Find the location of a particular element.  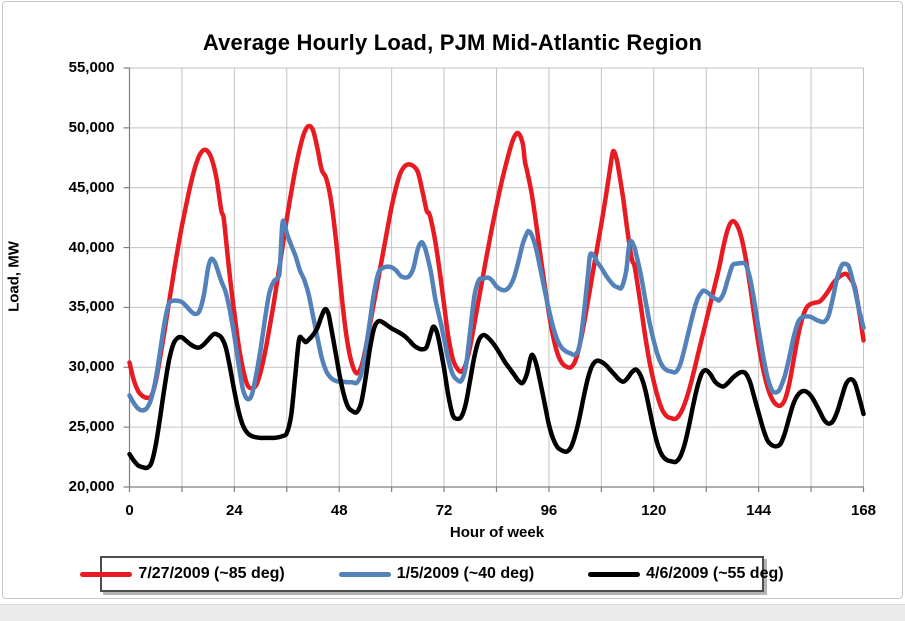

legend-label: 1/5/2009 (~40 deg) is located at coordinates (465, 573).